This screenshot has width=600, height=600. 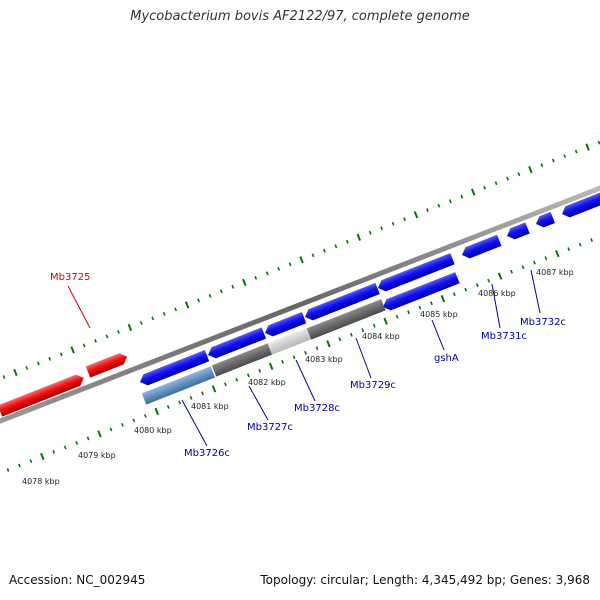 What do you see at coordinates (341, 302) in the screenshot?
I see `gene-arrow-mb3729c` at bounding box center [341, 302].